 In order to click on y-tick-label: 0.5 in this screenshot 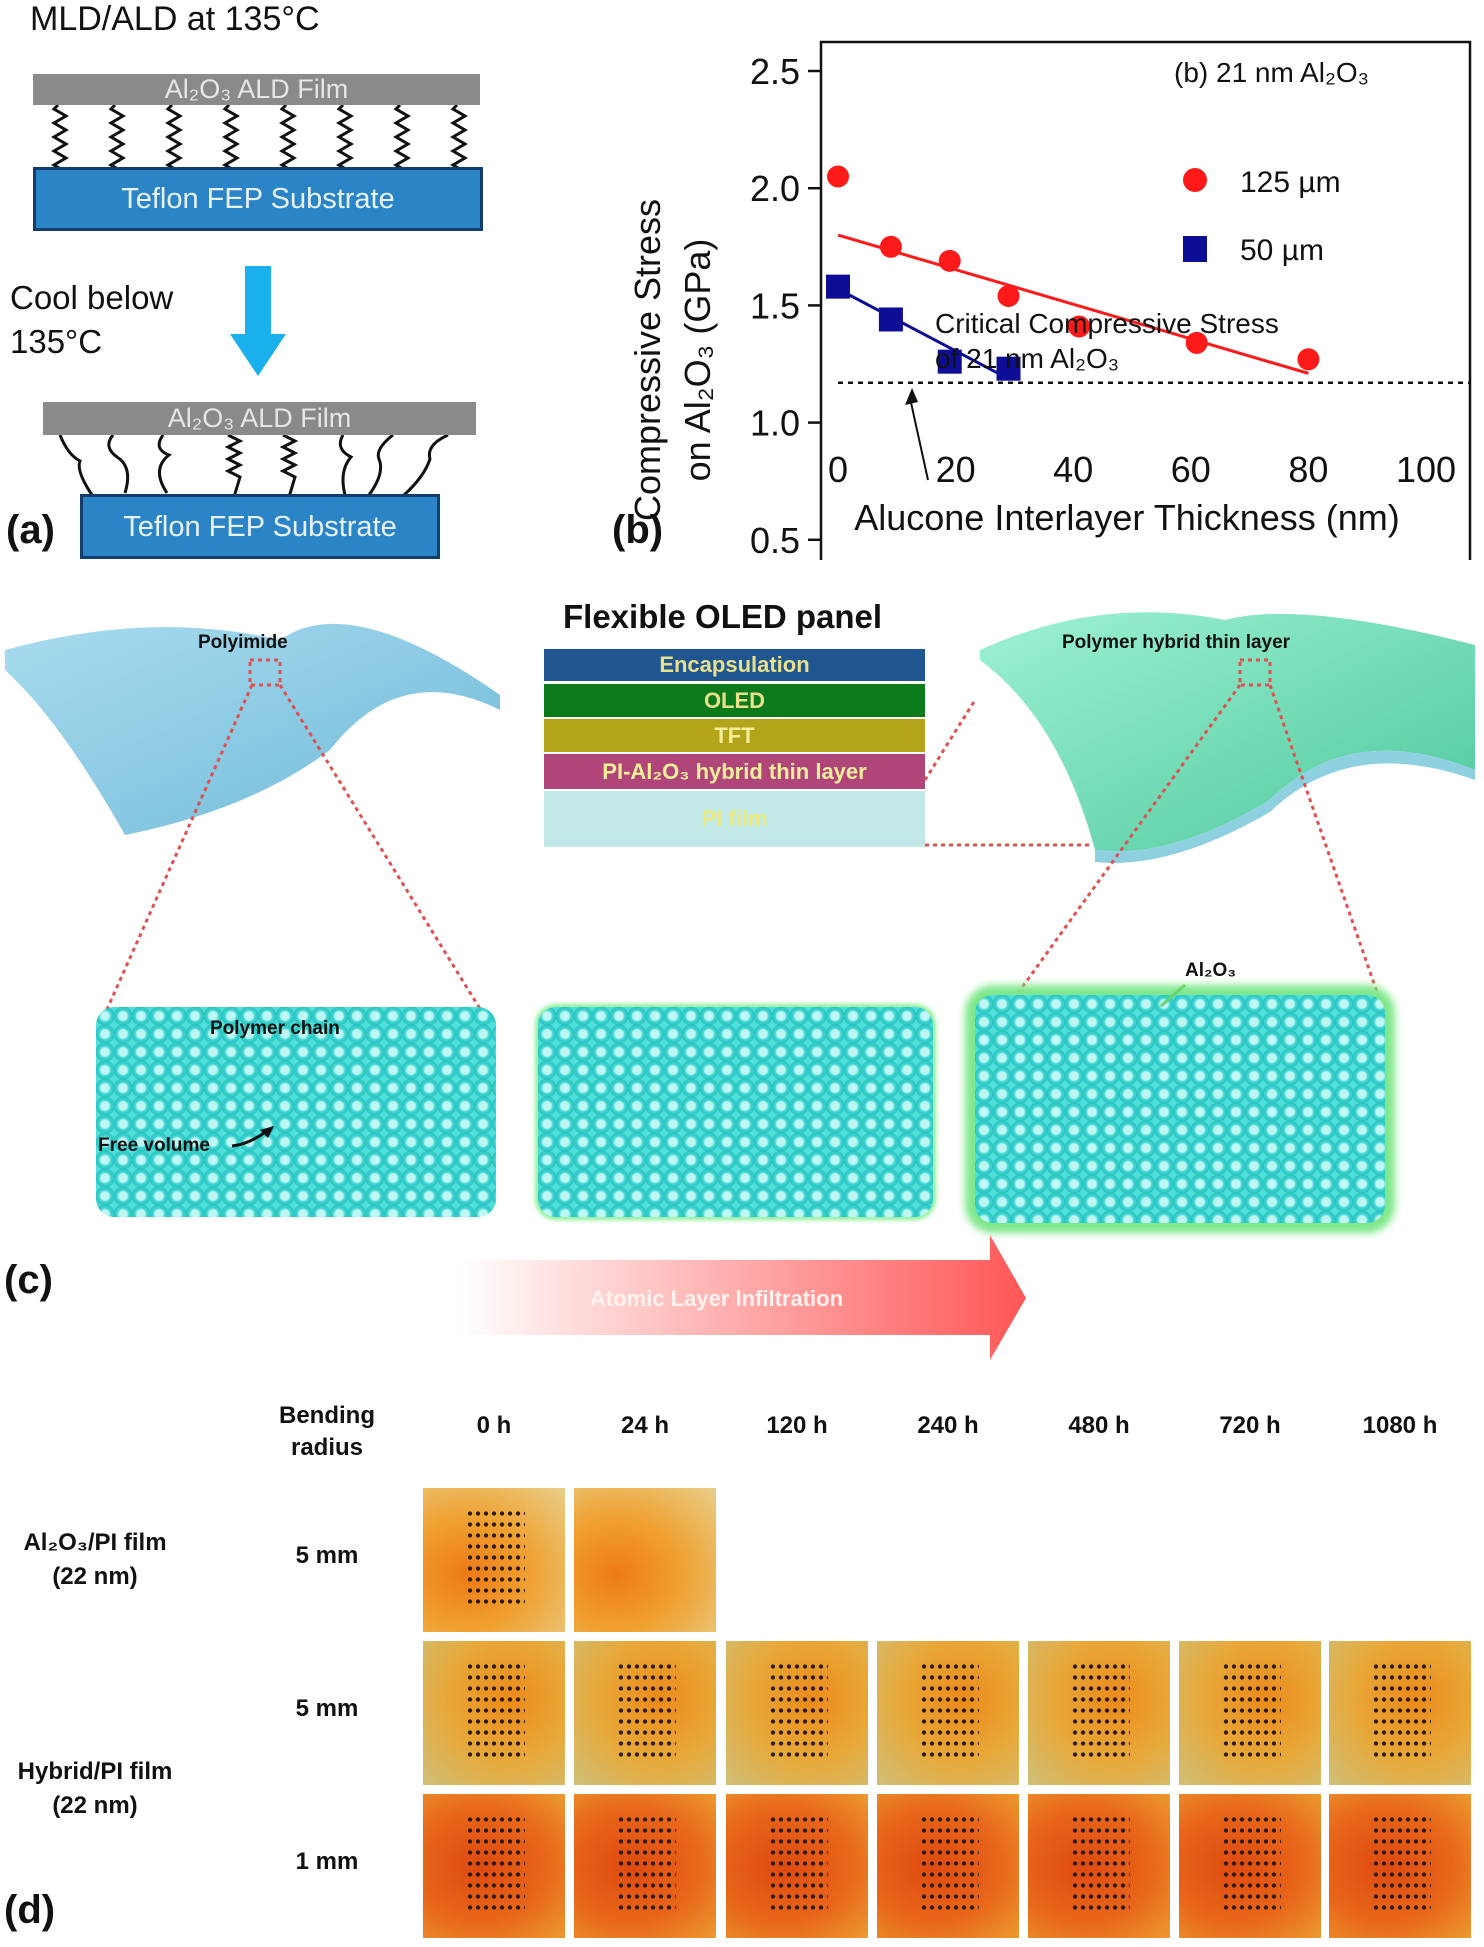, I will do `click(775, 540)`.